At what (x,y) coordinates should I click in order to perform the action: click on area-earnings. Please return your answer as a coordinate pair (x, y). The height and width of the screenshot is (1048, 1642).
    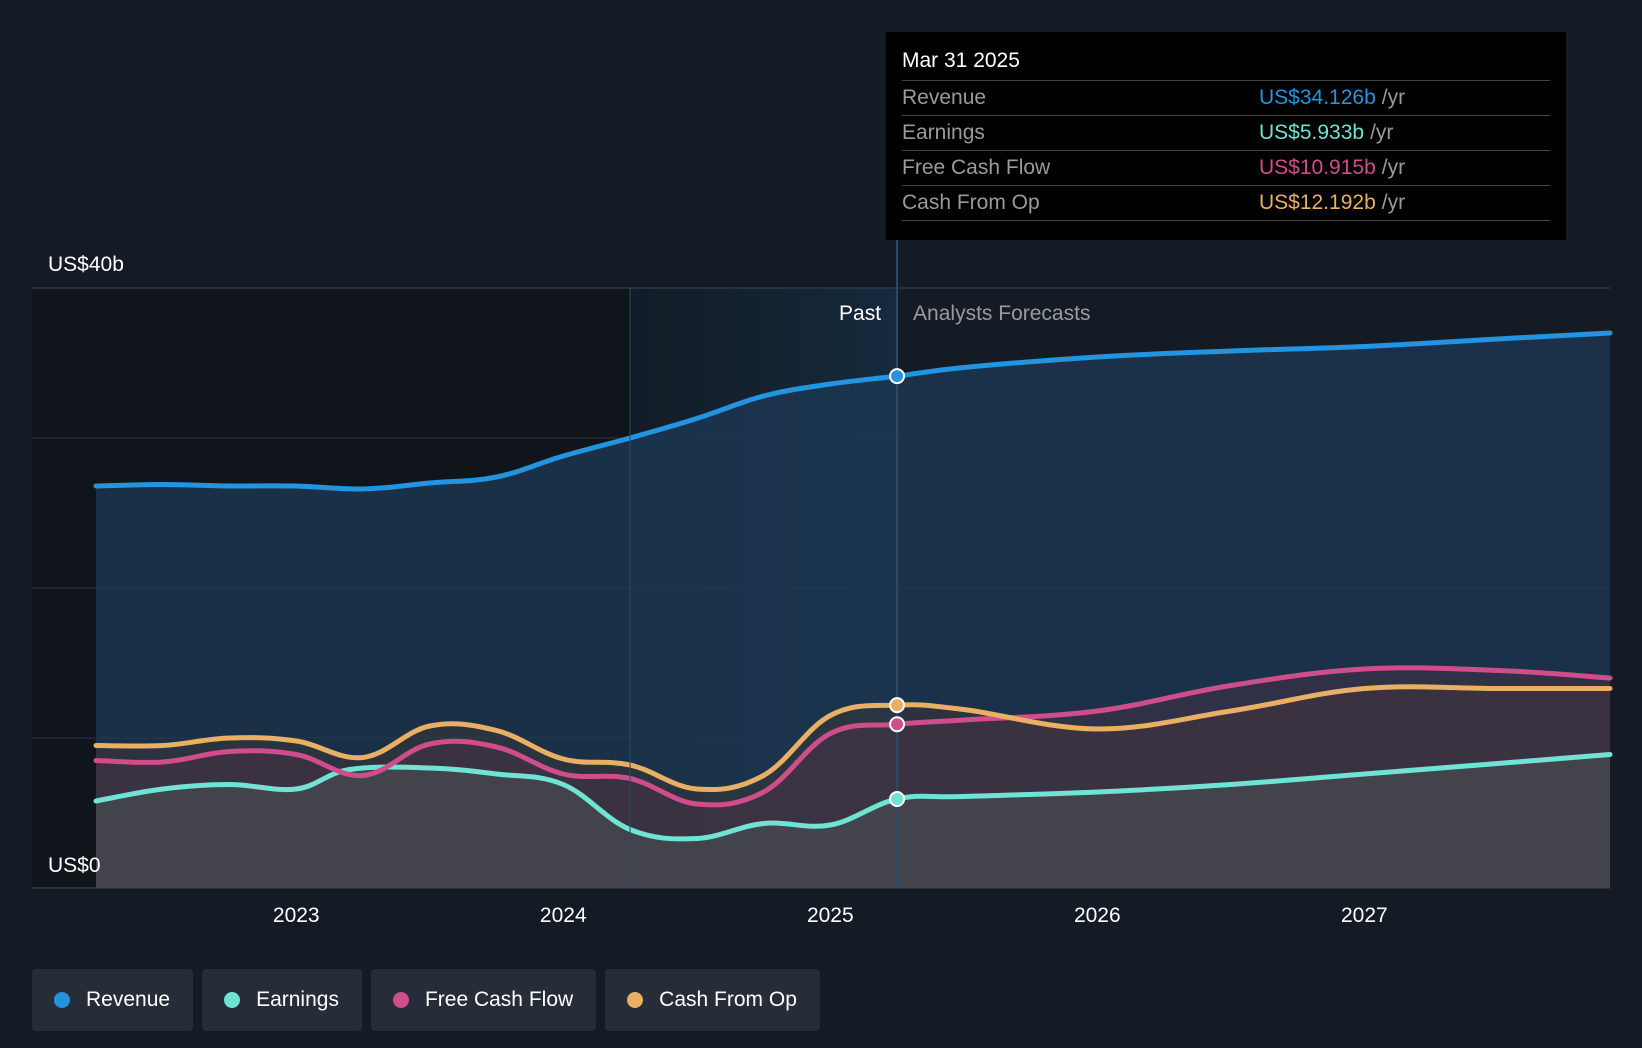
    Looking at the image, I should click on (853, 821).